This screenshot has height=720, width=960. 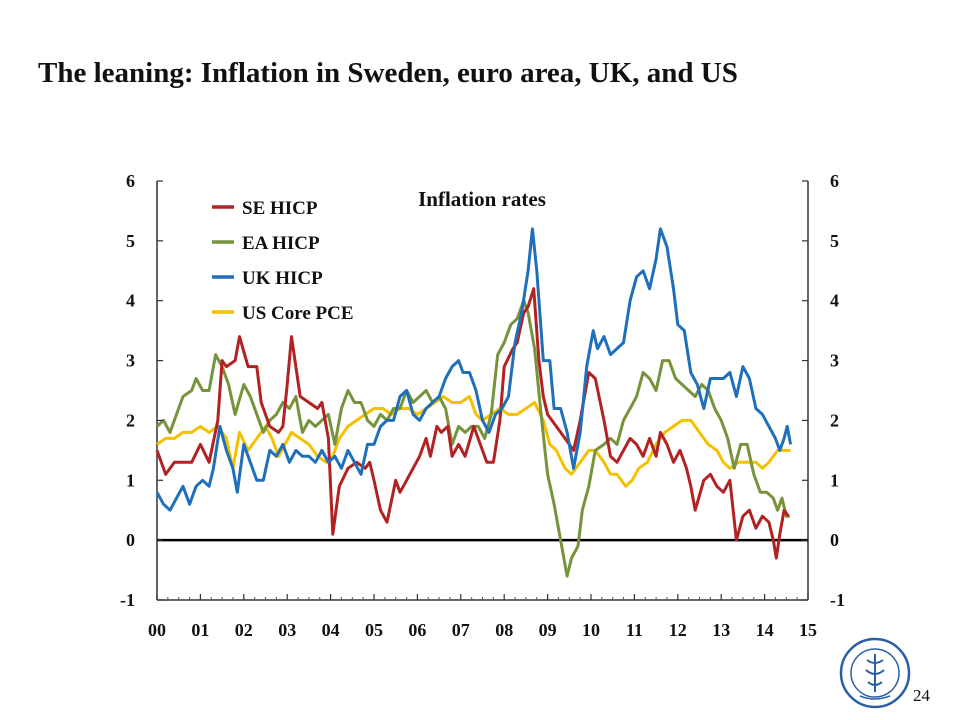 What do you see at coordinates (834, 181) in the screenshot?
I see `y-tick-label-right: 6` at bounding box center [834, 181].